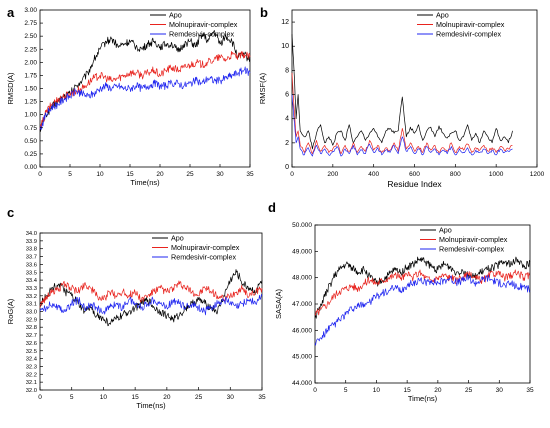  Describe the element at coordinates (31, 328) in the screenshot. I see `y-tick-label: 32.8` at that location.